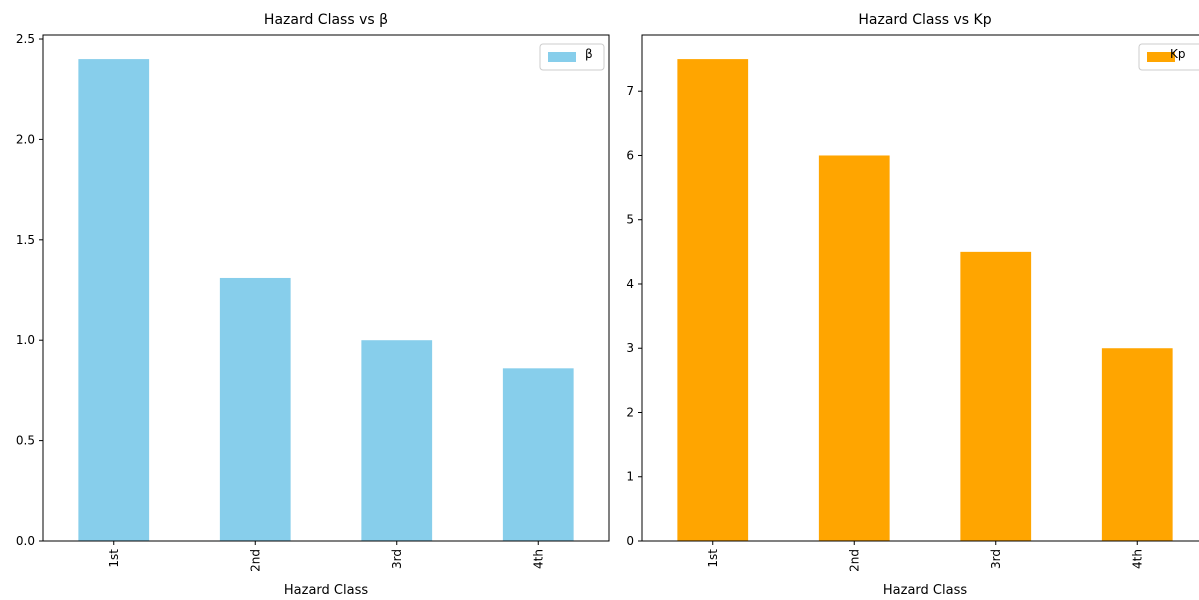 The image size is (1199, 600). I want to click on y-tick-label: 1.0, so click(25, 340).